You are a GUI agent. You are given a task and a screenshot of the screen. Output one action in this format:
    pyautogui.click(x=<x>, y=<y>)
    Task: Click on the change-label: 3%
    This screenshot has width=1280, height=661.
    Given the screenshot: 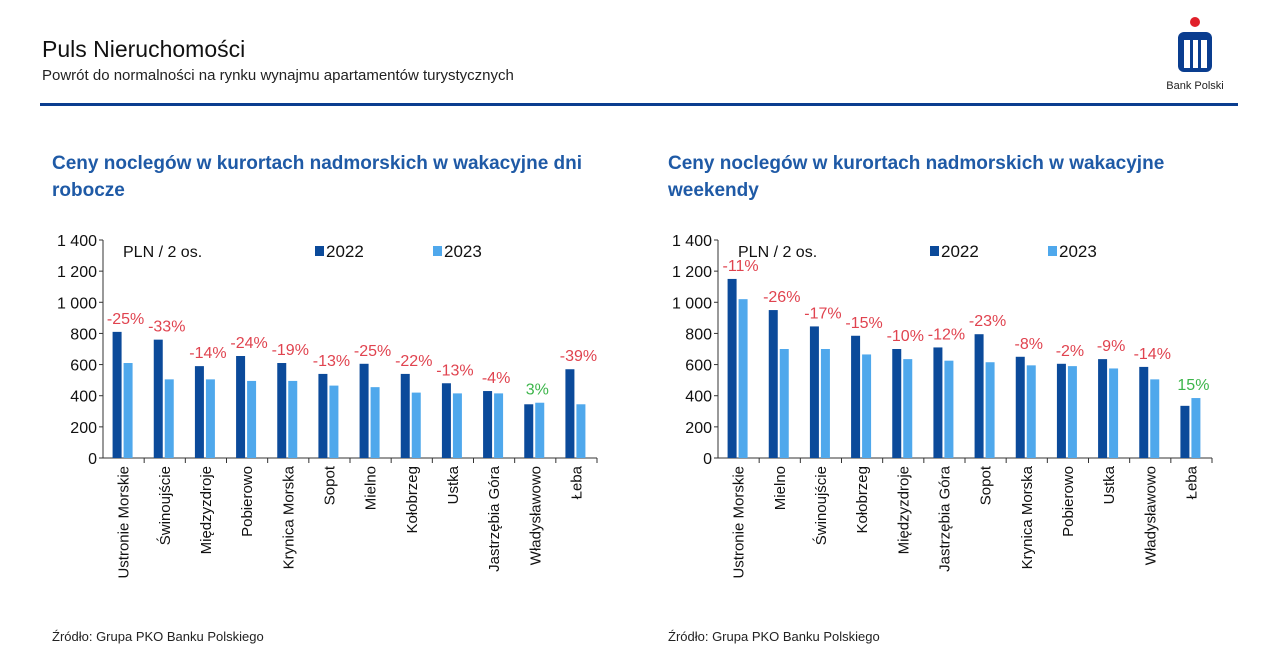 What is the action you would take?
    pyautogui.click(x=537, y=390)
    